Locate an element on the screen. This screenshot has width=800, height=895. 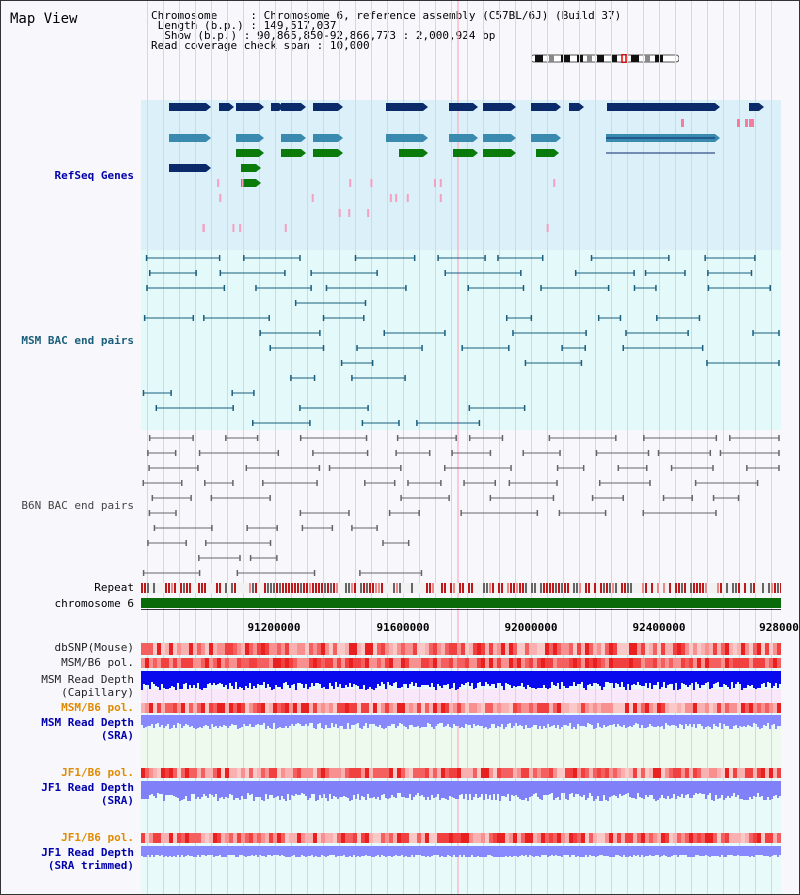
label-msm-bac: MSM BAC end pairs is located at coordinates (77, 340).